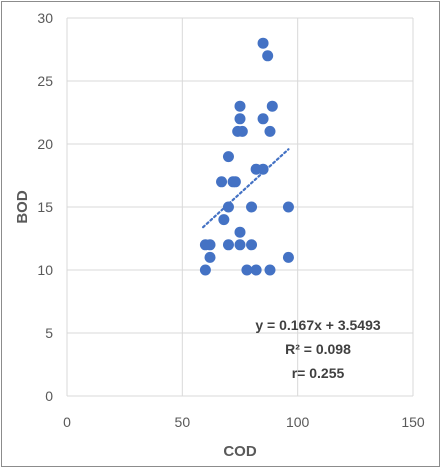 This screenshot has height=470, width=443. I want to click on data-points, so click(246, 156).